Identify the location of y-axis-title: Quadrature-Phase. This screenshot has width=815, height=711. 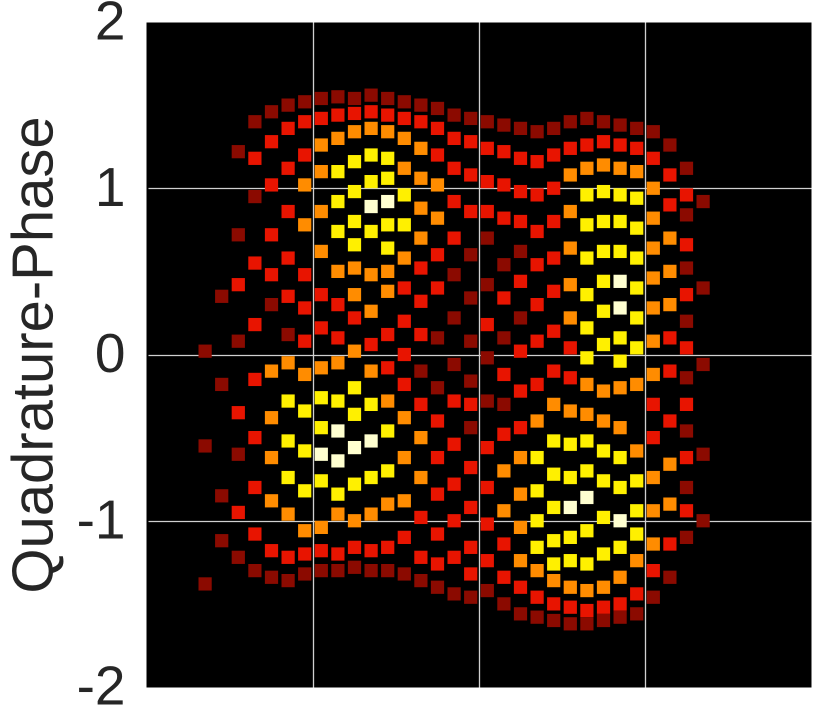
(33, 355).